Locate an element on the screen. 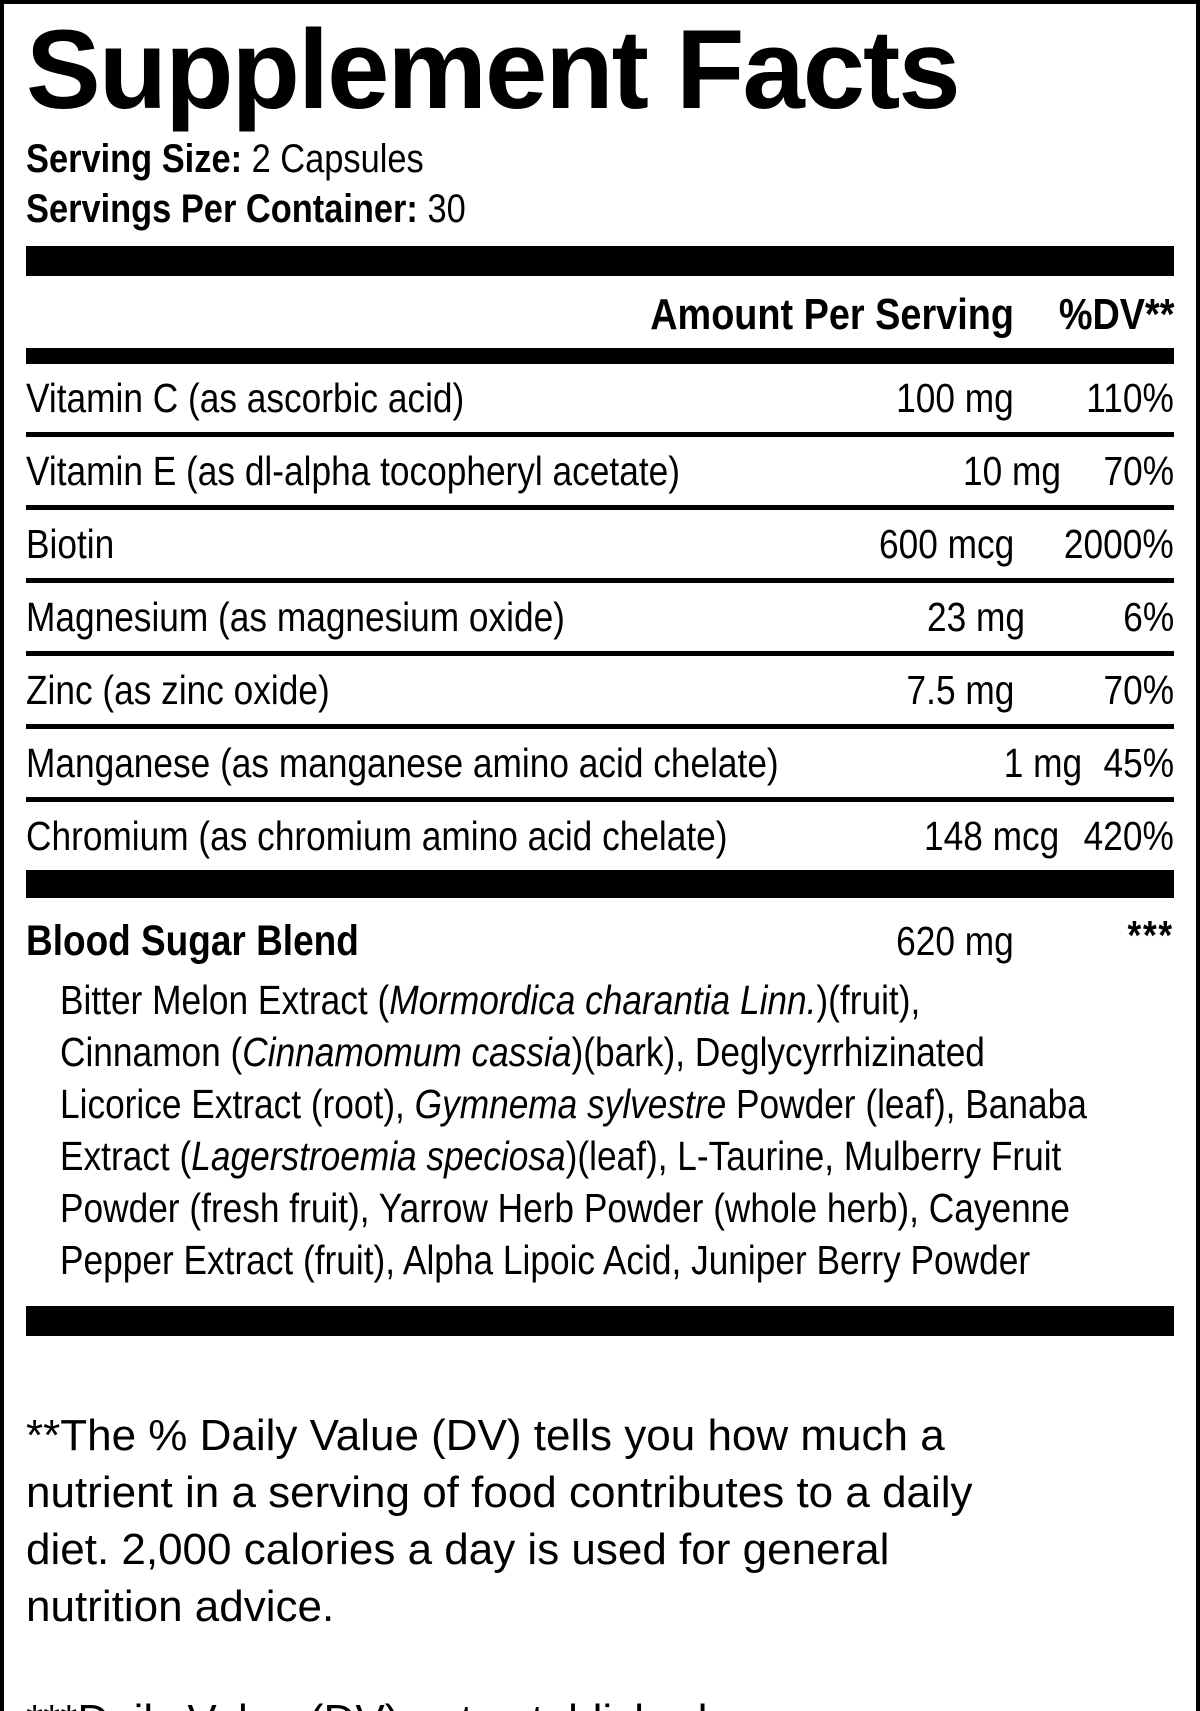  serving-size-label: Serving Size: is located at coordinates (134, 159).